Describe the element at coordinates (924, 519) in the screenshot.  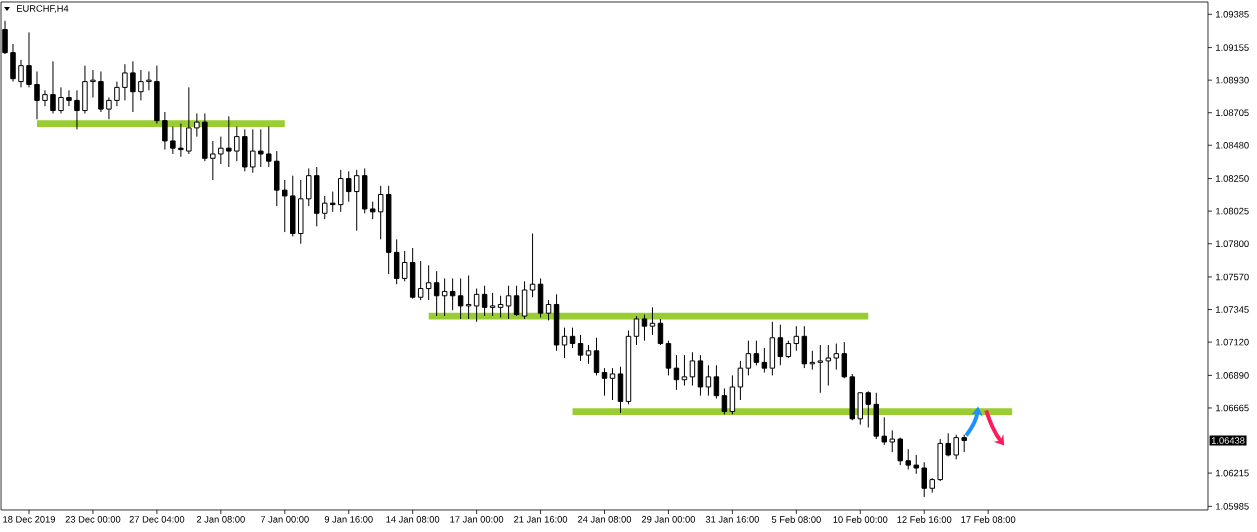
I see `x-tick-label: 12 Feb 16:00` at that location.